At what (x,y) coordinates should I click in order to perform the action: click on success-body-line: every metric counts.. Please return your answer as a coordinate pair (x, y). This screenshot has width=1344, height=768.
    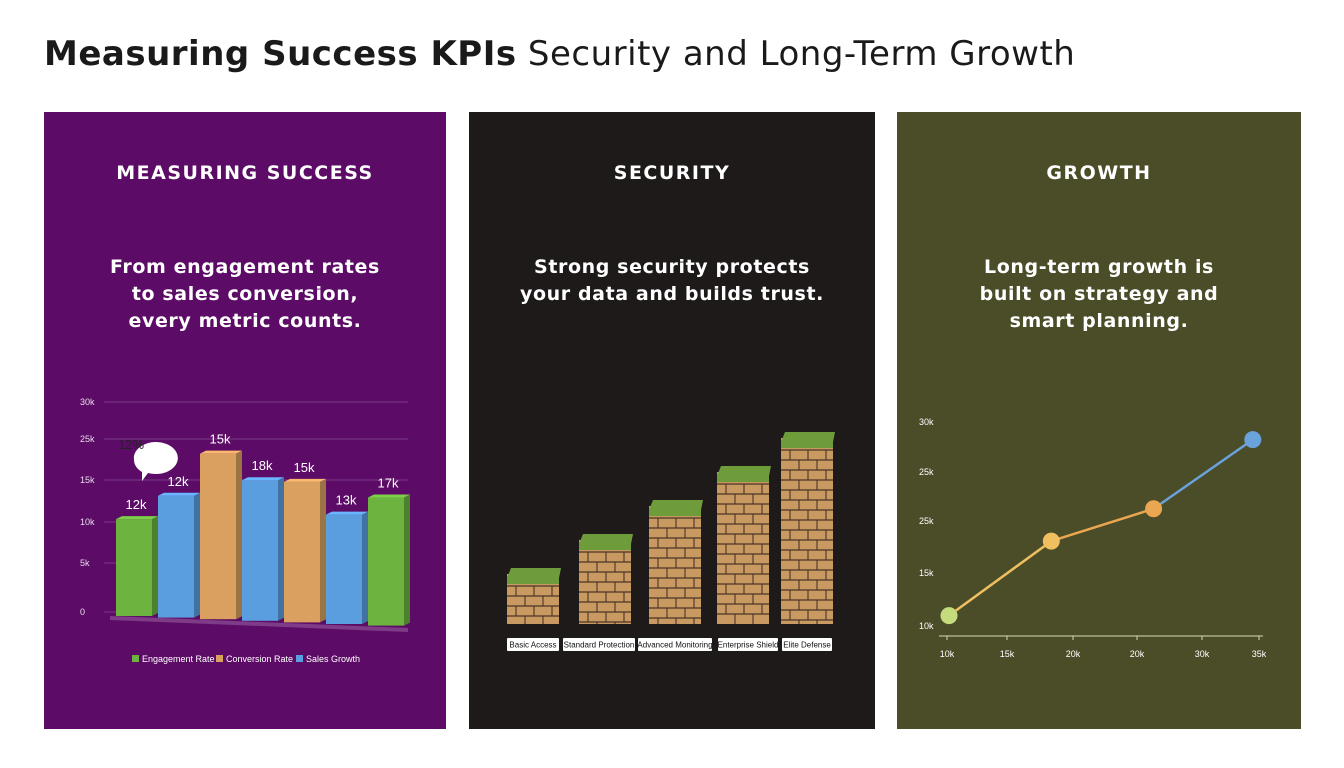
    Looking at the image, I should click on (245, 321).